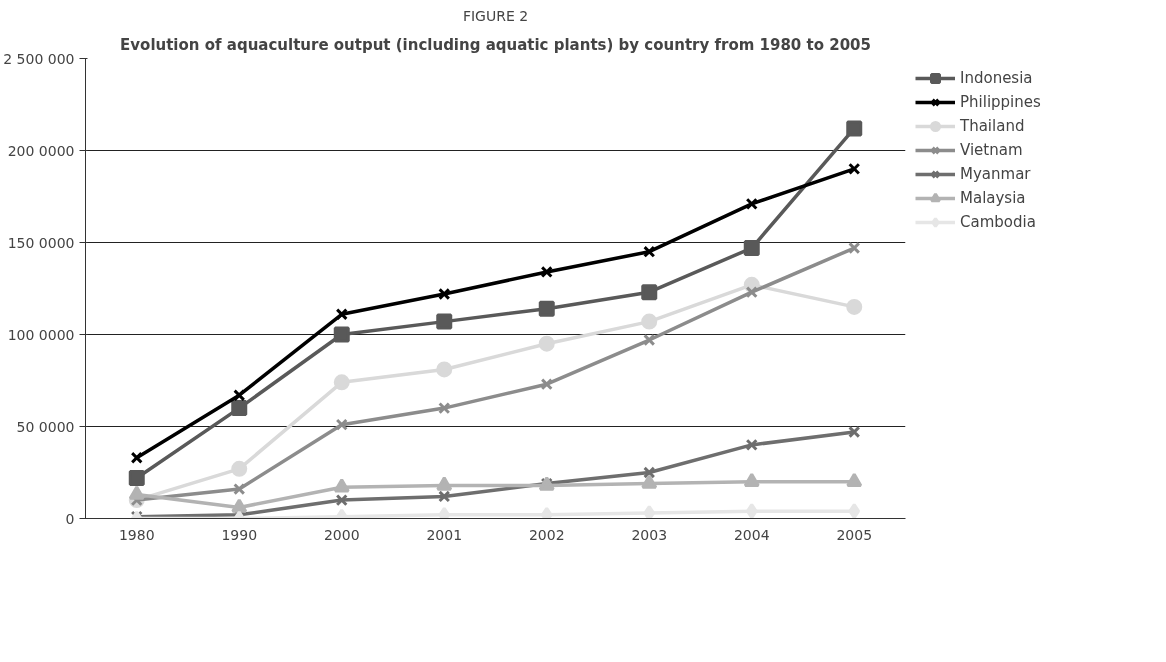 The height and width of the screenshot is (662, 1166). I want to click on y-tick-label: 0, so click(70, 518).